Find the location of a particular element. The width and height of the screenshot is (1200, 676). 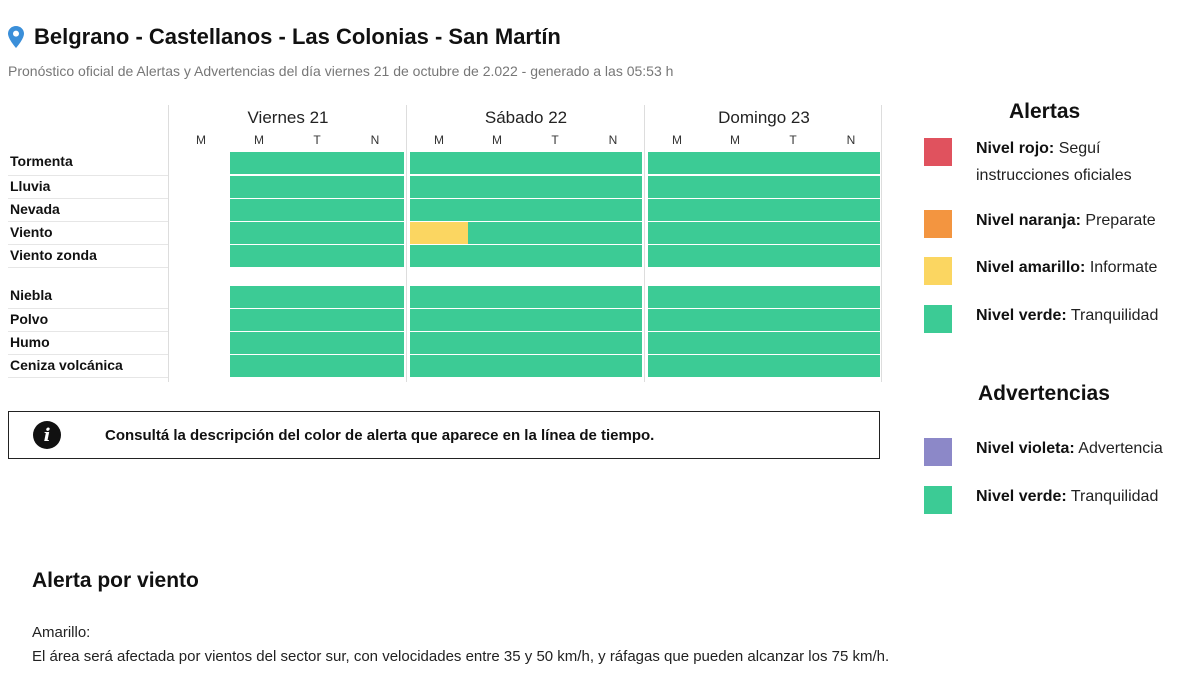

legend-item-amarillo: Nivel amarillo: Informate is located at coordinates (1066, 267).